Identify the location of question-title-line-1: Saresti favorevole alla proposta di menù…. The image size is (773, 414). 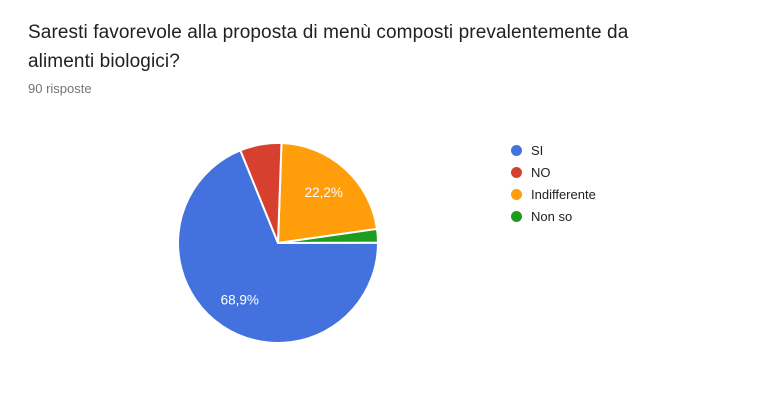
(328, 32).